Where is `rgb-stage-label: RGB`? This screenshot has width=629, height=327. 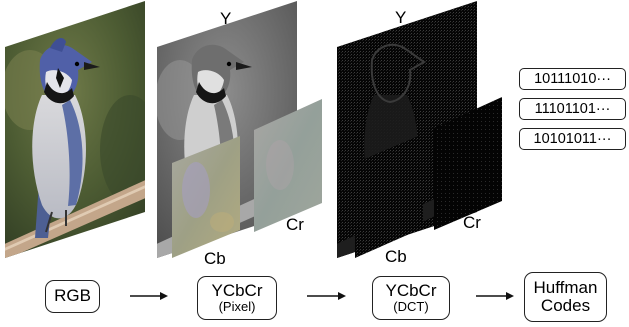 rgb-stage-label: RGB is located at coordinates (72, 296).